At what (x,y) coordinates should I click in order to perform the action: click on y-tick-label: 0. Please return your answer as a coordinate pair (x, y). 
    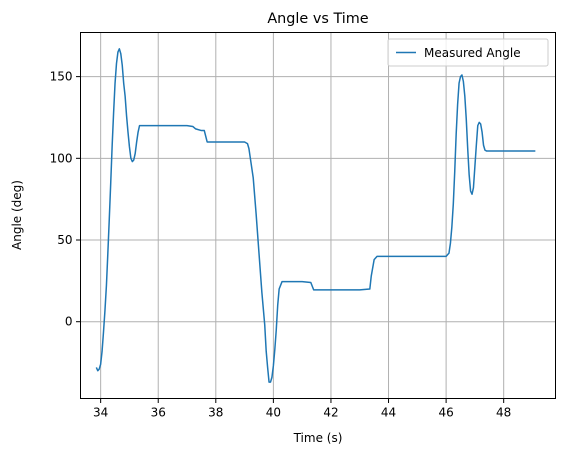
    Looking at the image, I should click on (69, 322).